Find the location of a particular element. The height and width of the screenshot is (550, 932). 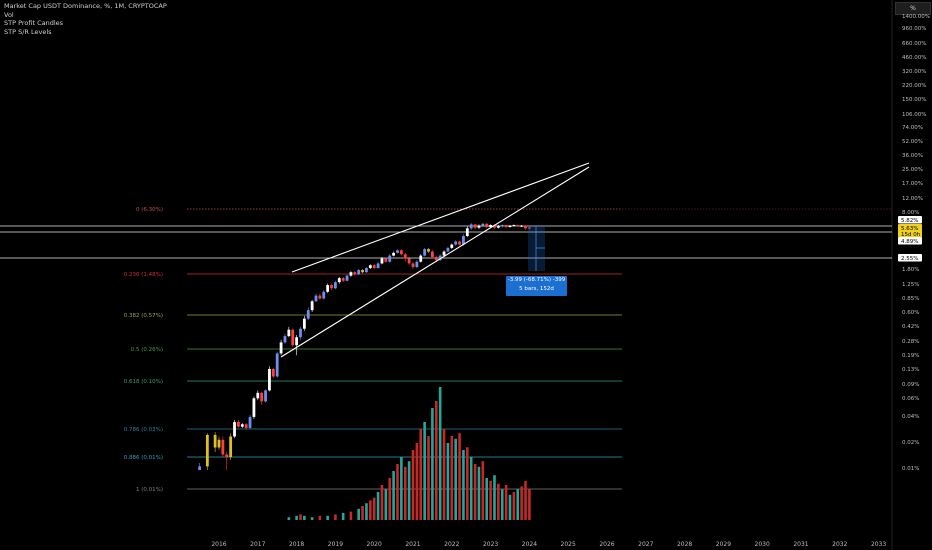

x-tick-label: 2022 is located at coordinates (451, 544).